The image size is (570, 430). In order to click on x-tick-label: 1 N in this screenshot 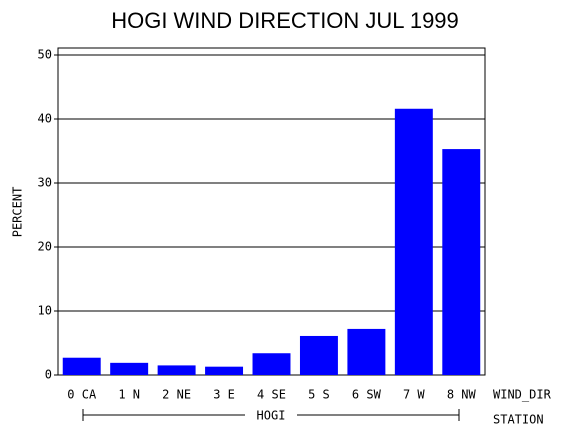, I will do `click(129, 395)`.